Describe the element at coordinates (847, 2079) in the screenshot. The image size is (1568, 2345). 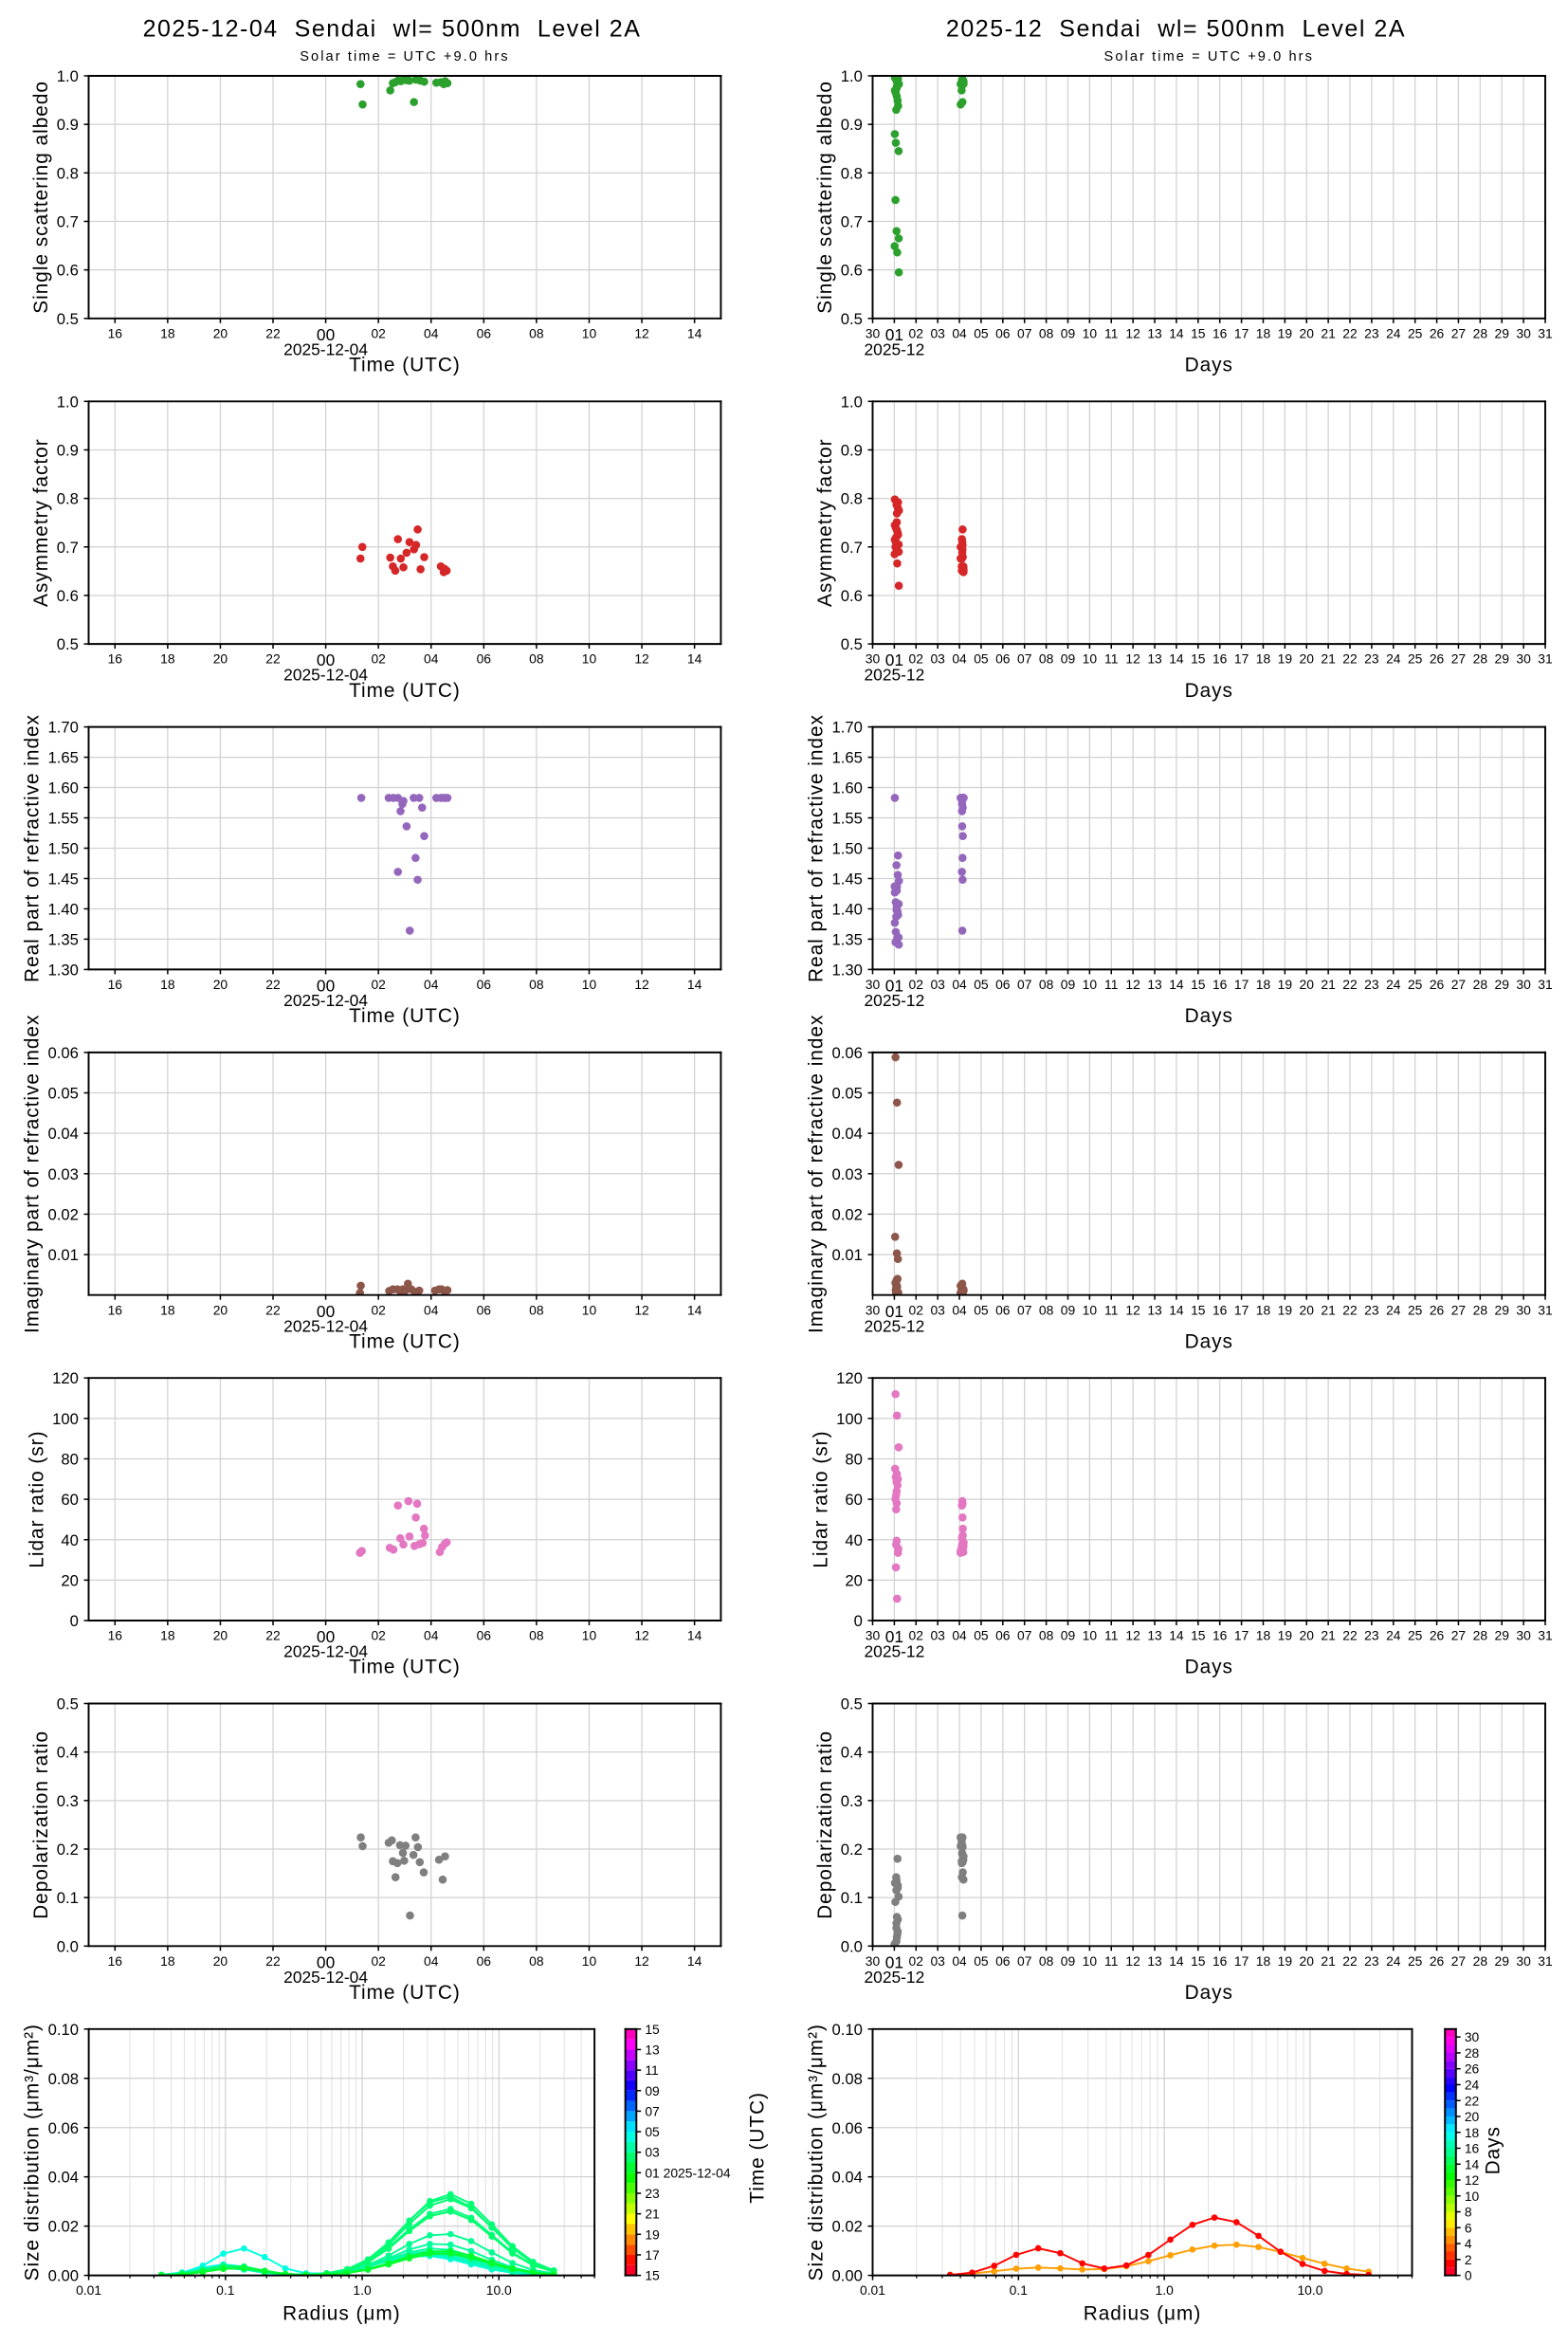
I see `svg-text: 0.08` at that location.